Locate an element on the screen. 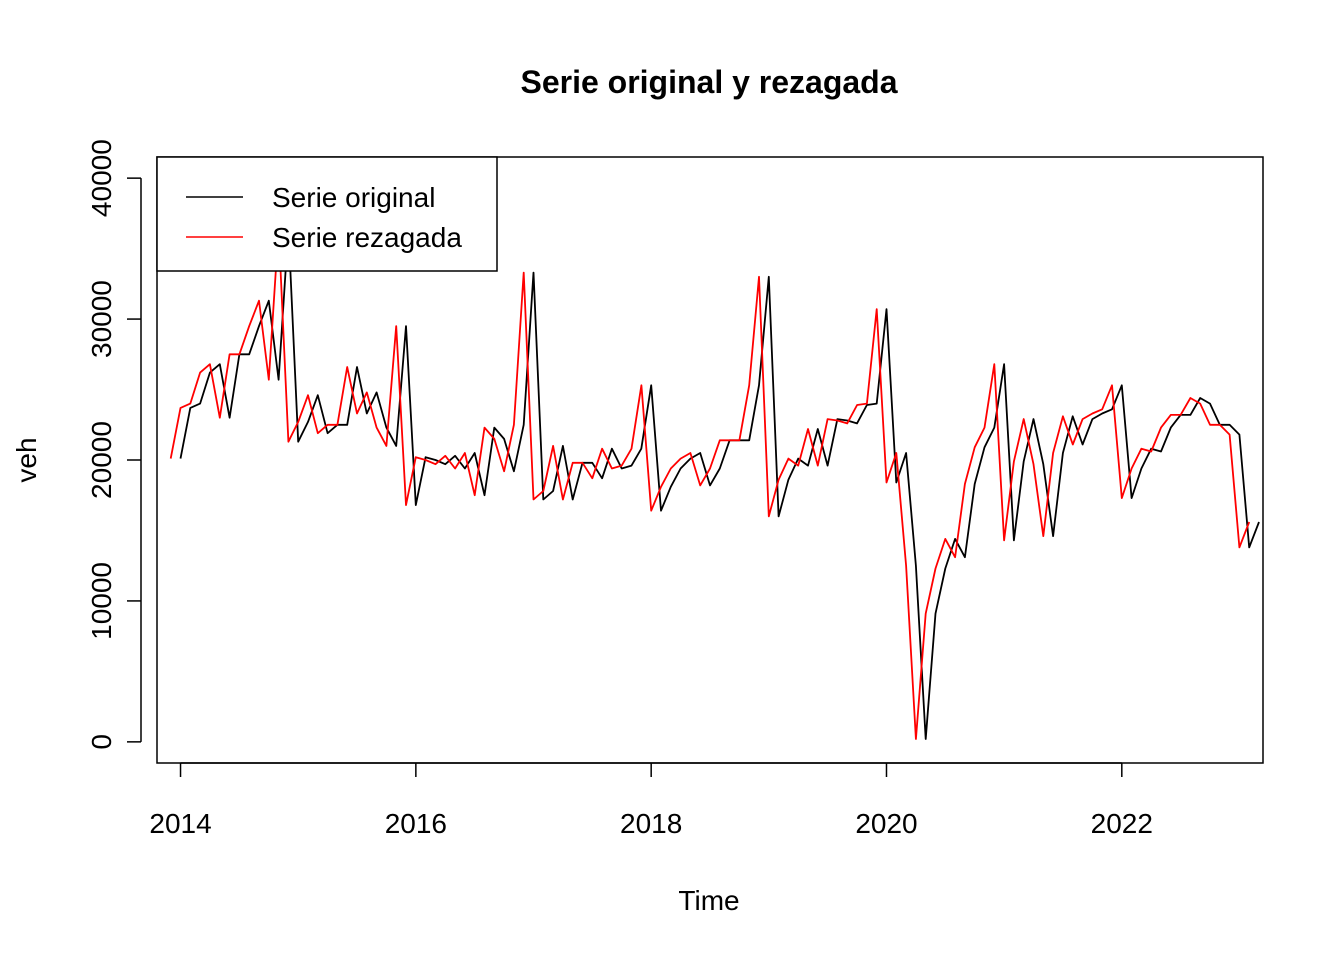 The width and height of the screenshot is (1344, 960). x-tick-label: 2022 is located at coordinates (1122, 823).